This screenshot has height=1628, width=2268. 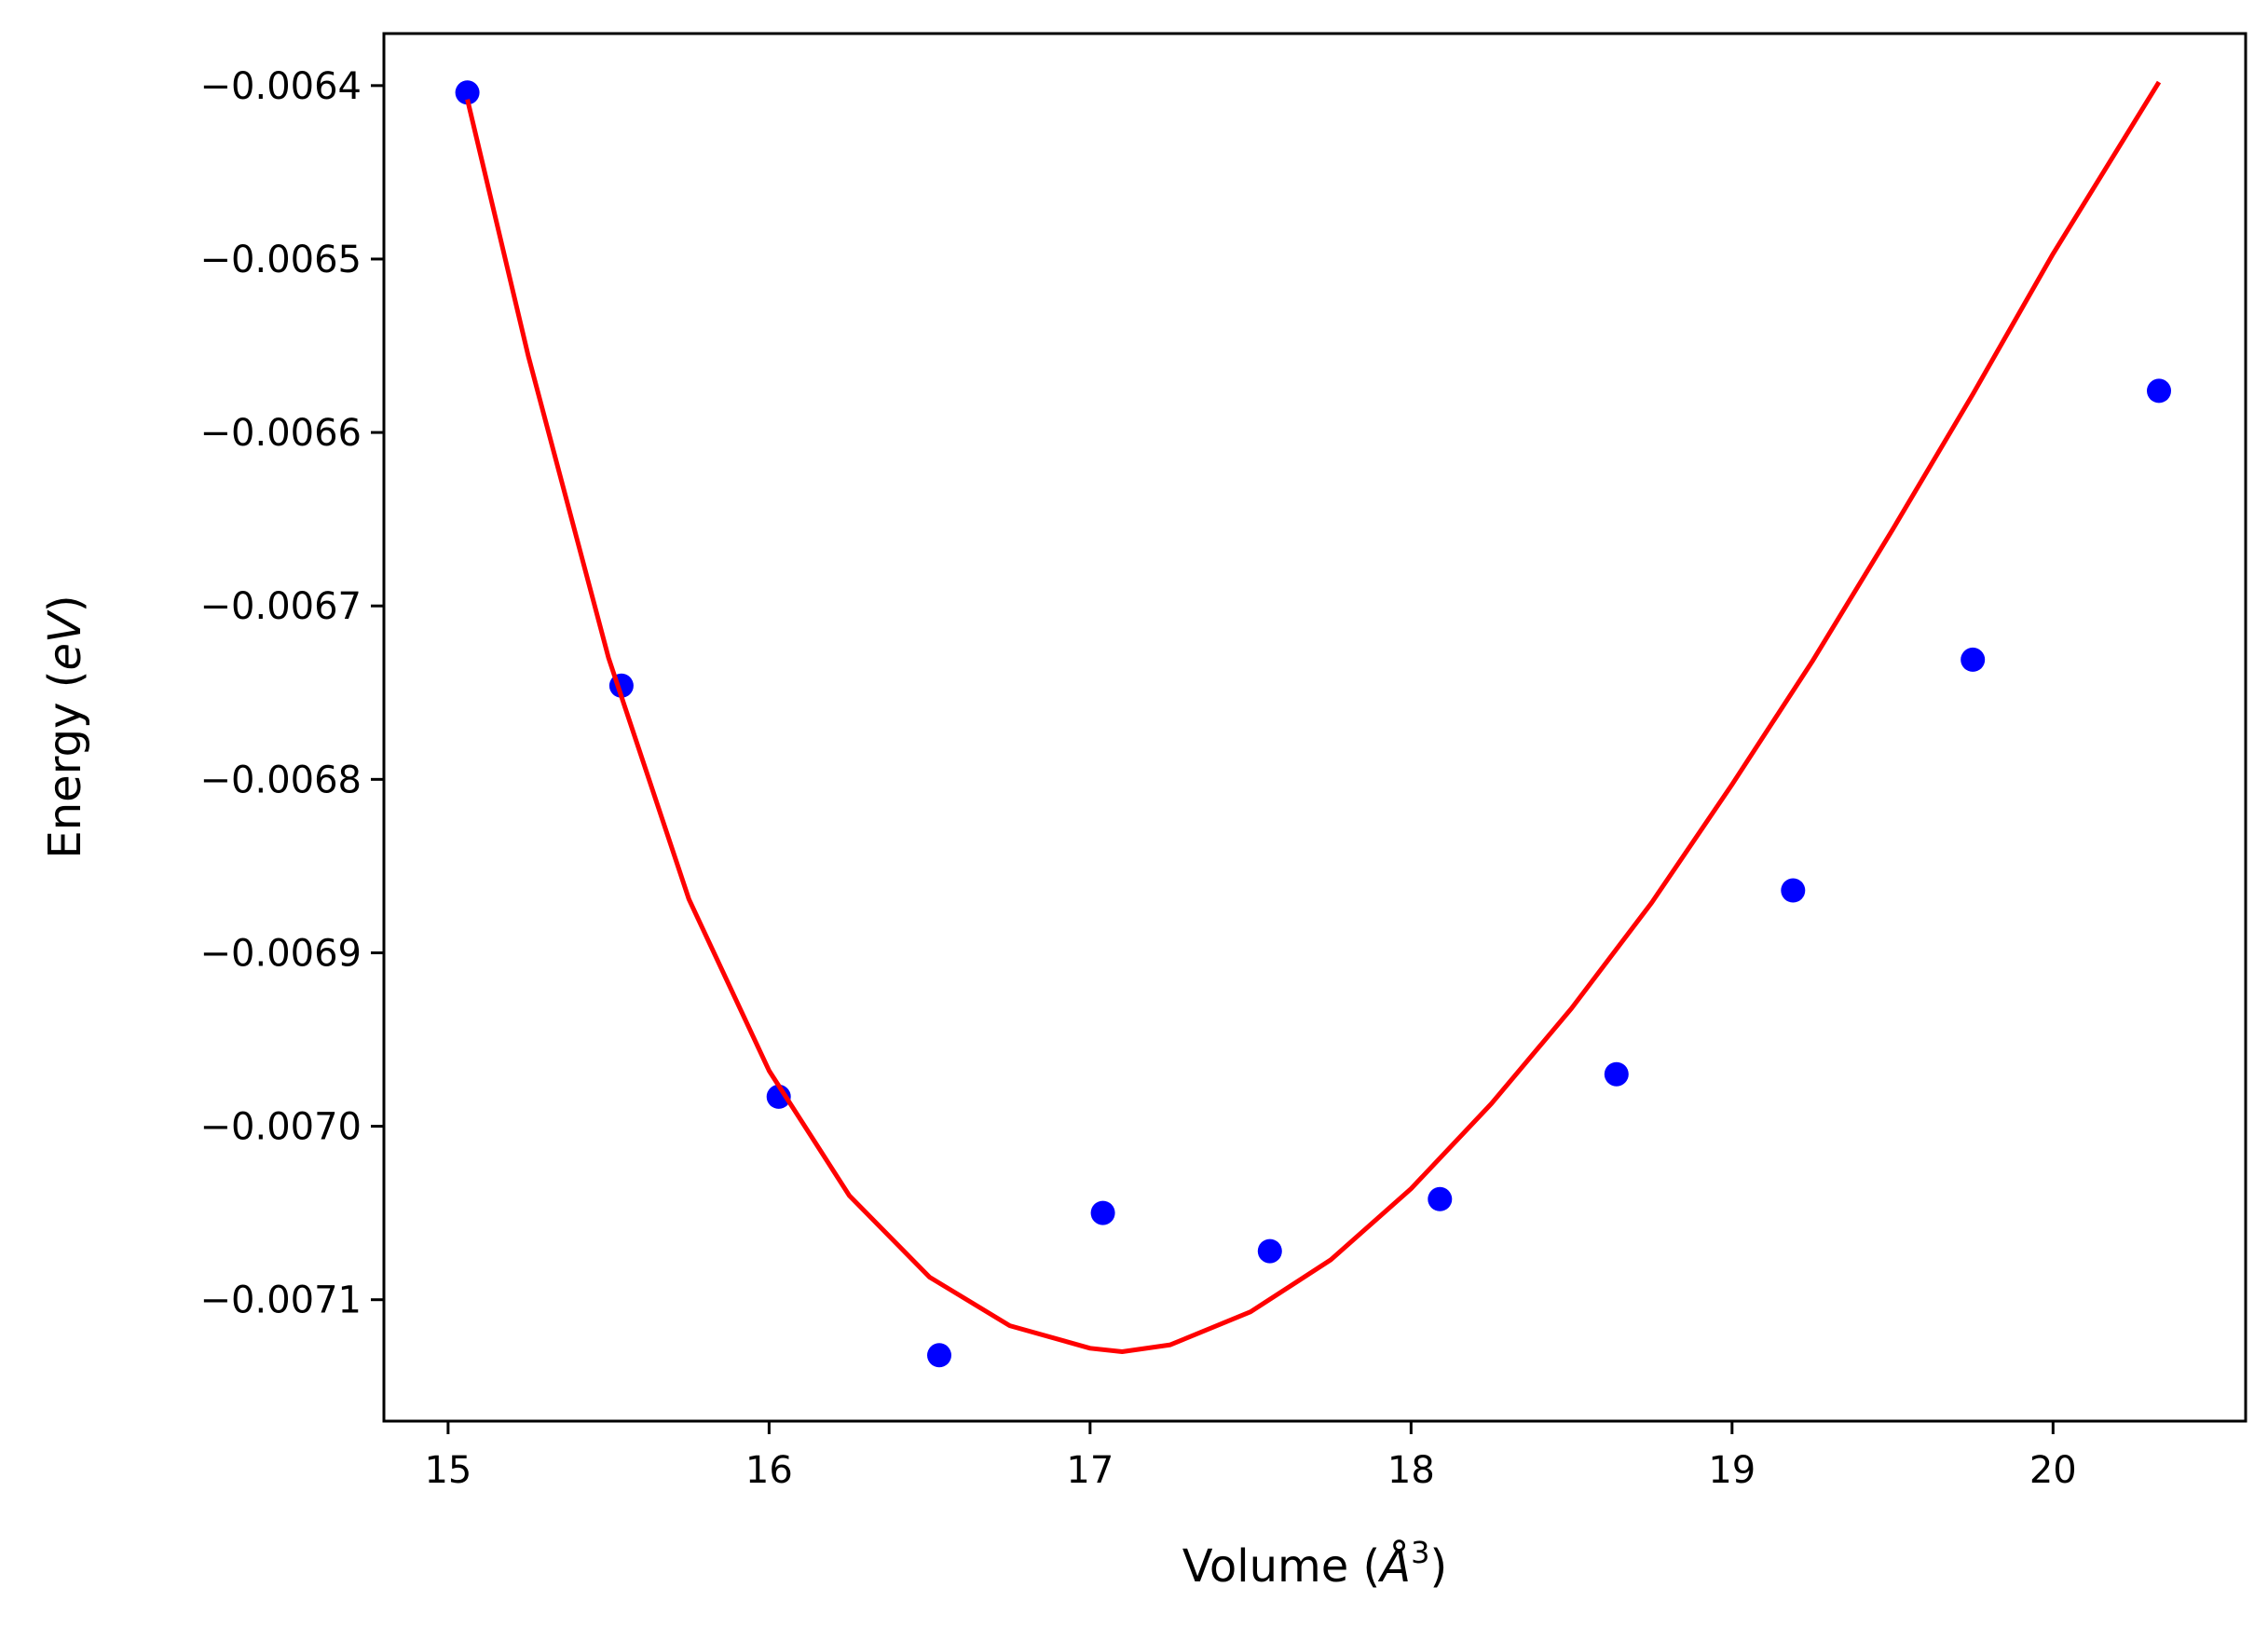 What do you see at coordinates (2053, 1471) in the screenshot?
I see `x-tick-label: 20` at bounding box center [2053, 1471].